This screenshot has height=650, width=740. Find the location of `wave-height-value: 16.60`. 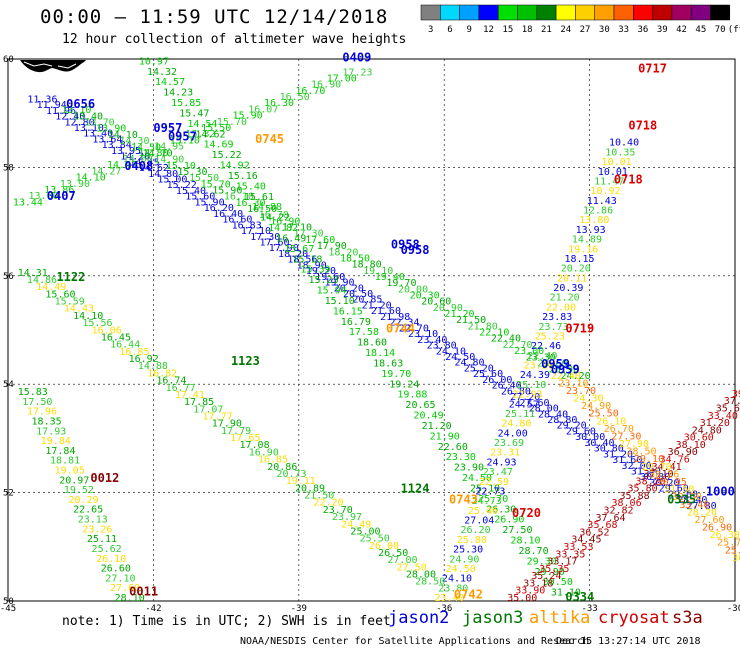

wave-height-value: 16.60 is located at coordinates (237, 220).